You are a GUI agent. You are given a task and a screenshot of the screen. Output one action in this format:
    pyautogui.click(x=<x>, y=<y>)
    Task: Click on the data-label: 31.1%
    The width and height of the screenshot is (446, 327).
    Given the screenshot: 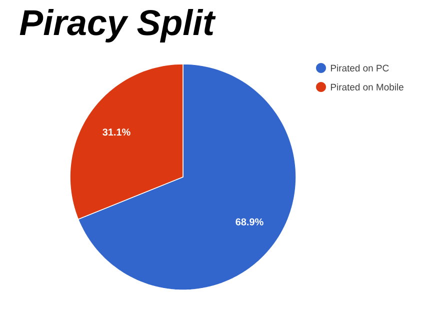 What is the action you would take?
    pyautogui.click(x=116, y=132)
    